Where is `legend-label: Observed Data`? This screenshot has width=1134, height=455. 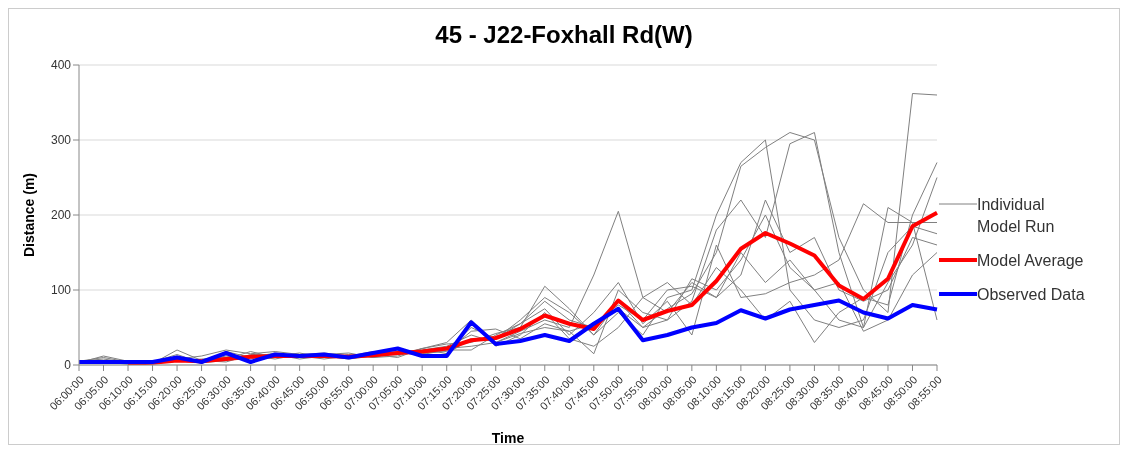
legend-label: Observed Data is located at coordinates (1031, 295).